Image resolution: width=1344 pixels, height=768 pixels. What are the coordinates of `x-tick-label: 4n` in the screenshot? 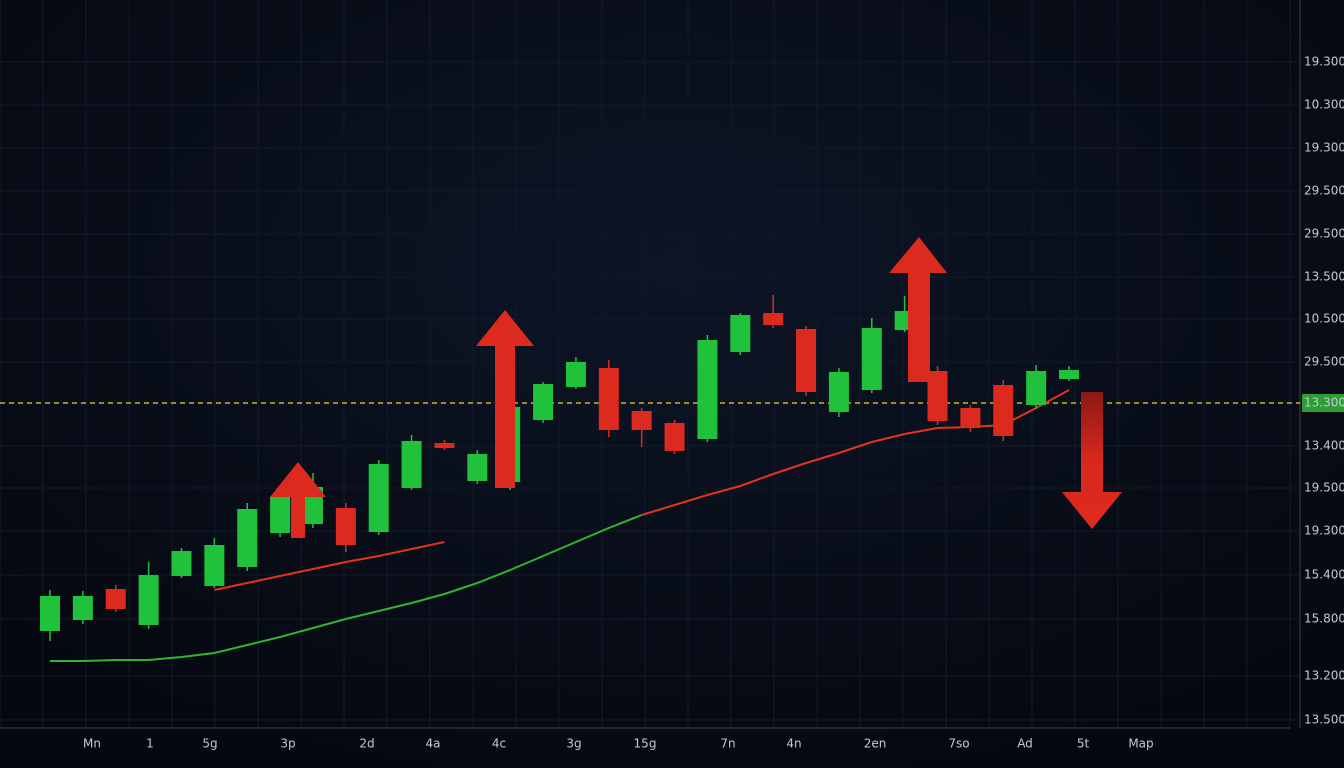 It's located at (793, 744).